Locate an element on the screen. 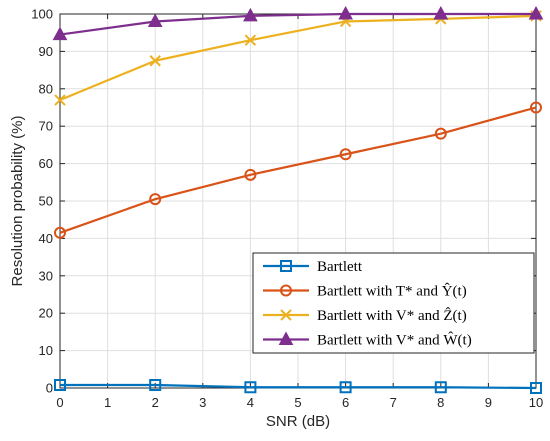  x-axis-label: SNR (dB) is located at coordinates (298, 421).